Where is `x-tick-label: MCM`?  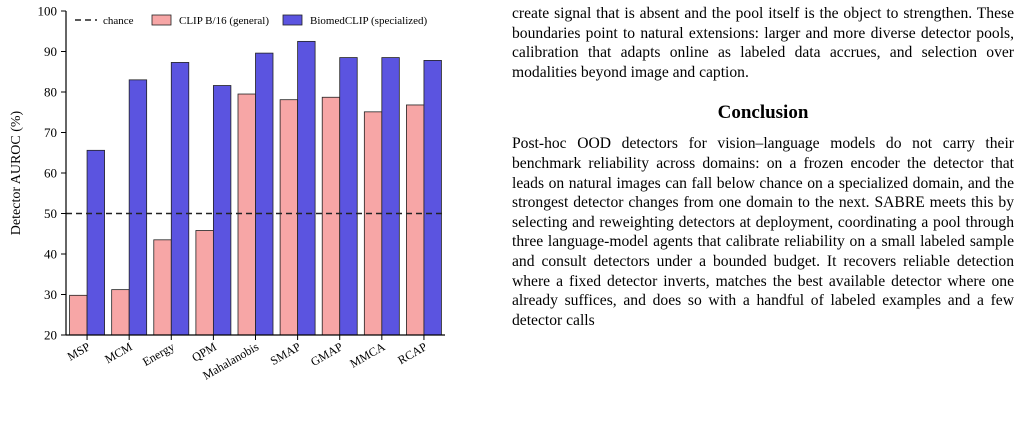
x-tick-label: MCM is located at coordinates (118, 352).